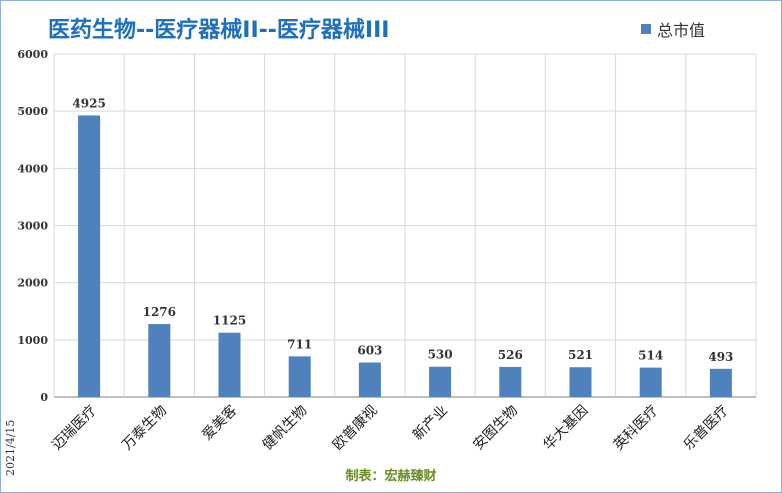  I want to click on category-label: 华大基因, so click(566, 428).